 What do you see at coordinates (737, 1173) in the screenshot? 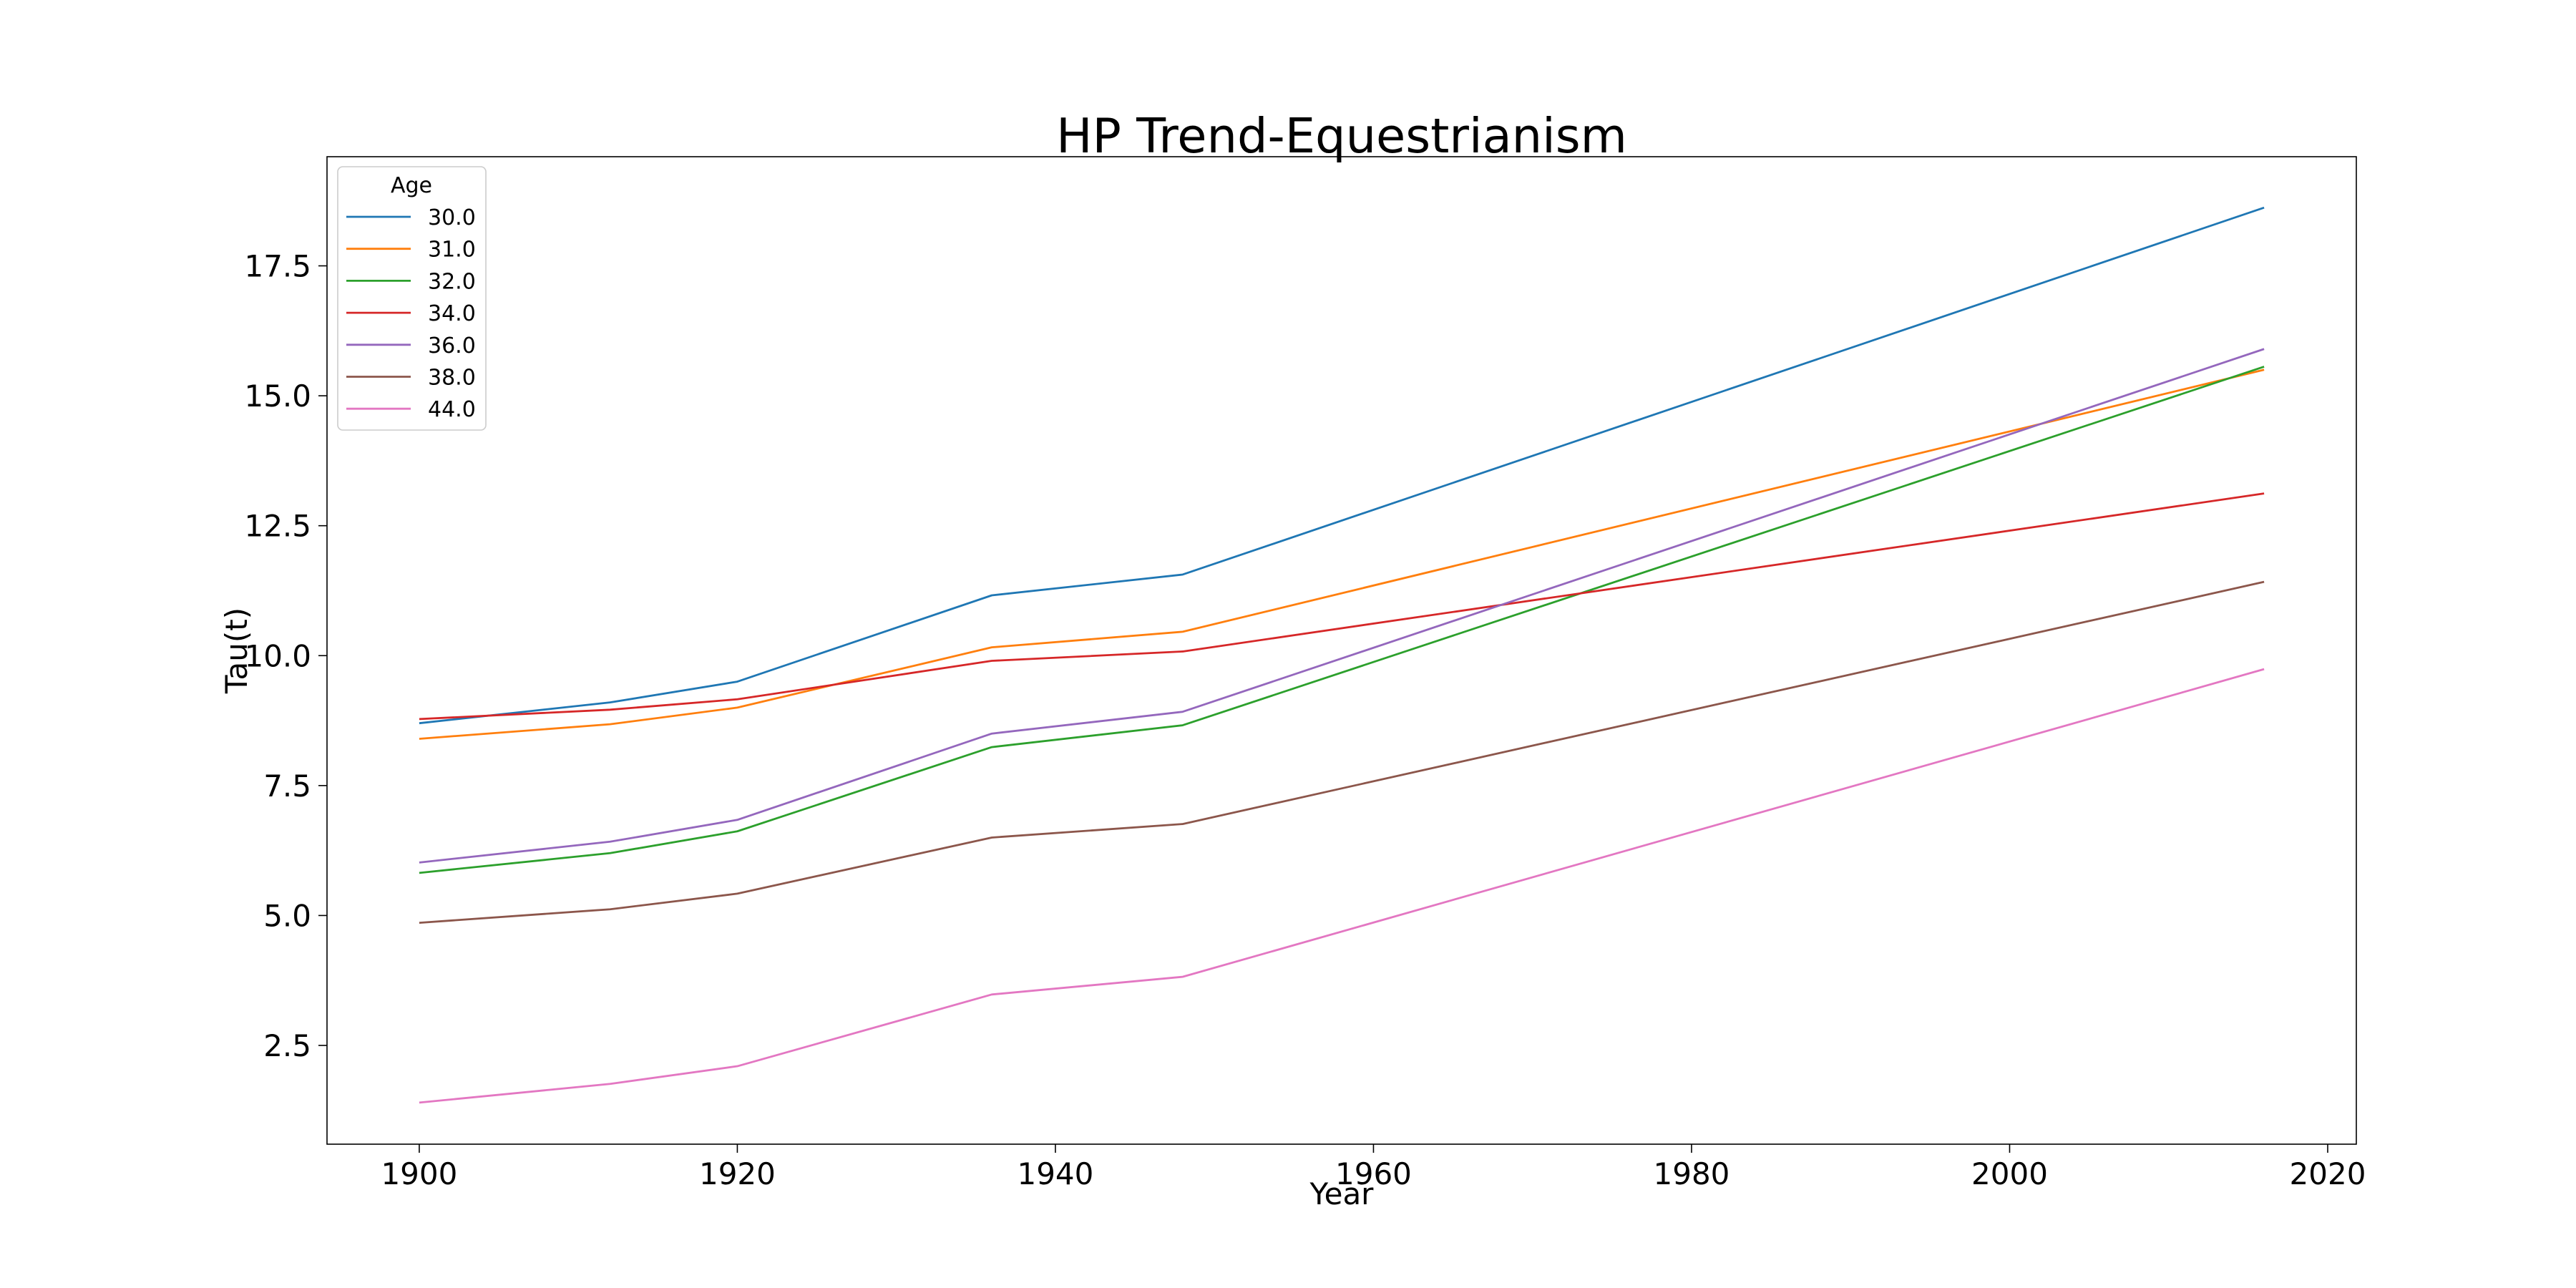
I see `x-tick-label: 1920` at bounding box center [737, 1173].